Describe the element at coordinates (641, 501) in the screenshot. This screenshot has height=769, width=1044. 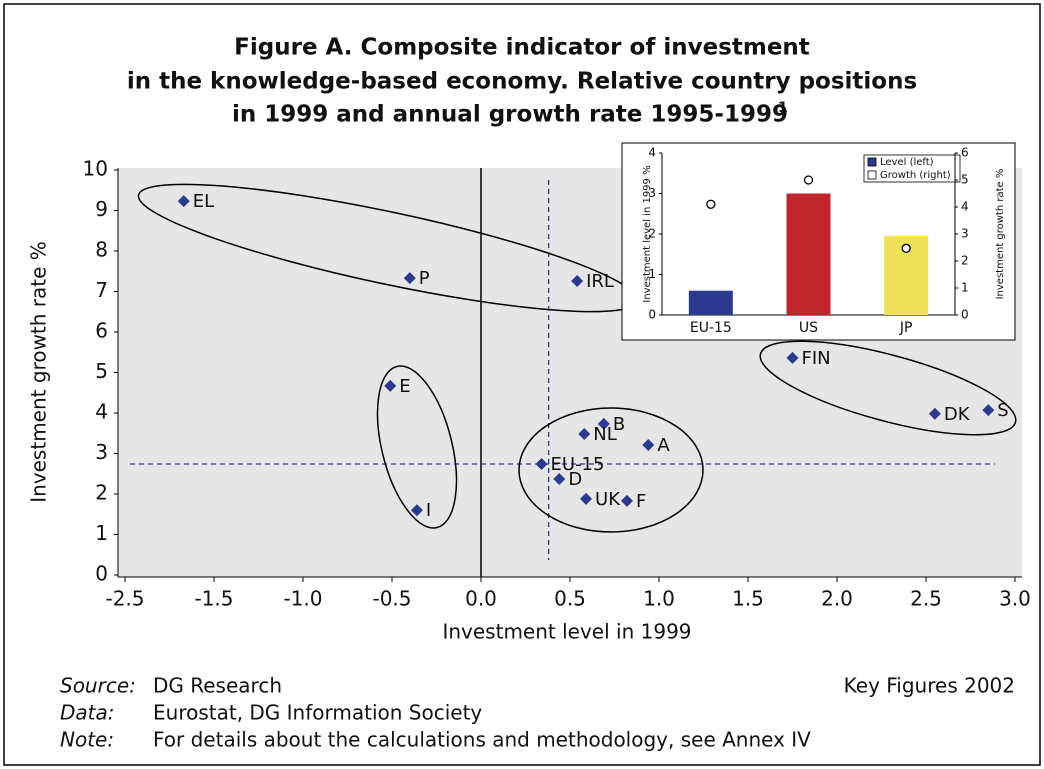
I see `point-label: F` at that location.